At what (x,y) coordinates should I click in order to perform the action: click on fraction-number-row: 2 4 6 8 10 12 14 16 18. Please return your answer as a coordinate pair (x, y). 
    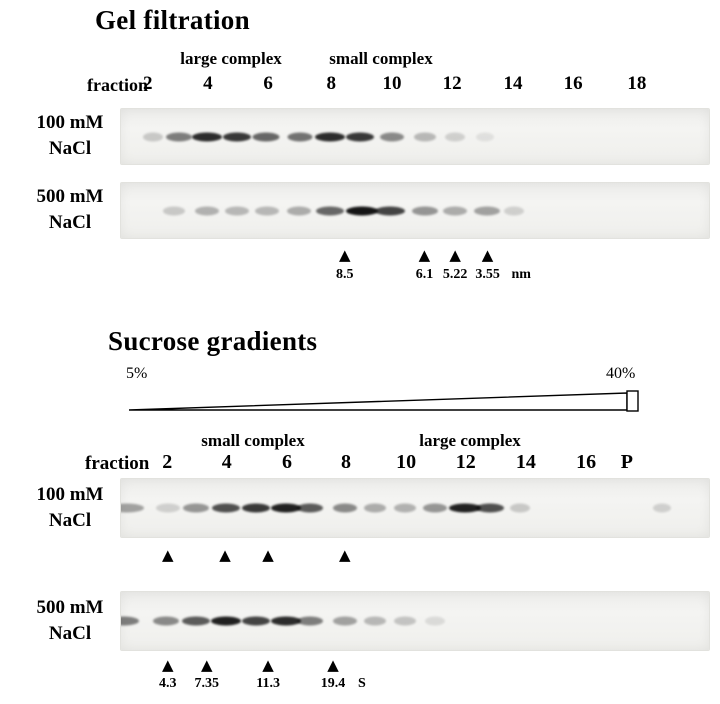
    Looking at the image, I should click on (415, 86).